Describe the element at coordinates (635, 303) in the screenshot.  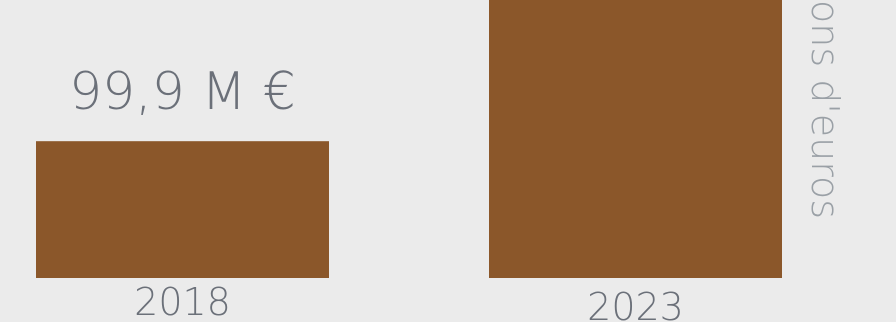
I see `x-tick-label-2023: 2023` at that location.